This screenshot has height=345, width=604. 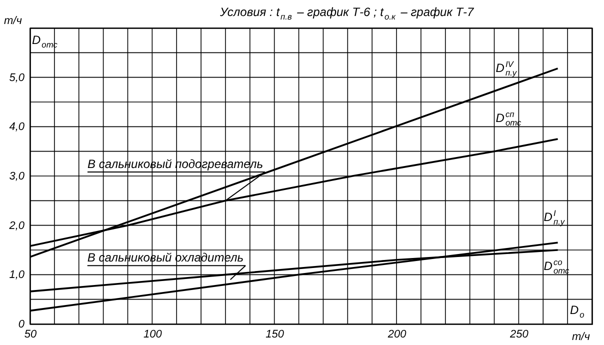 What do you see at coordinates (275, 334) in the screenshot?
I see `x-tick-label: 150` at bounding box center [275, 334].